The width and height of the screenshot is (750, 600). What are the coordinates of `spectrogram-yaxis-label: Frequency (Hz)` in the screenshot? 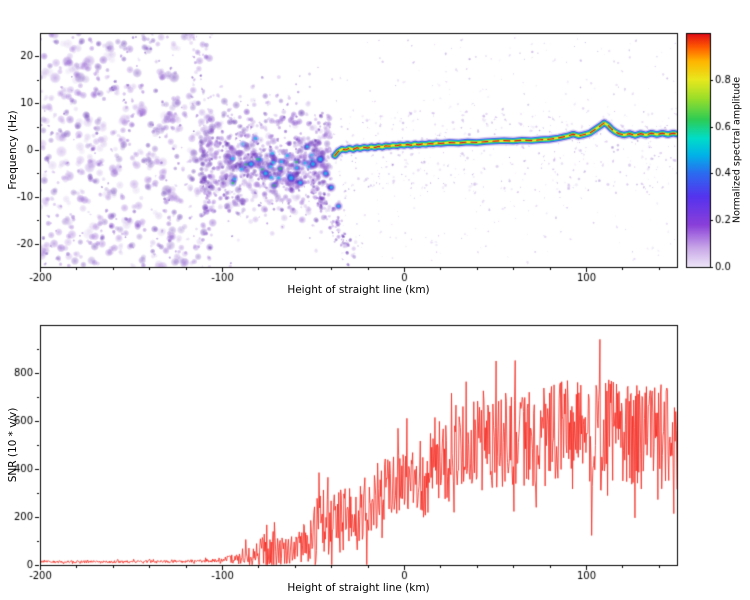 It's located at (13, 150).